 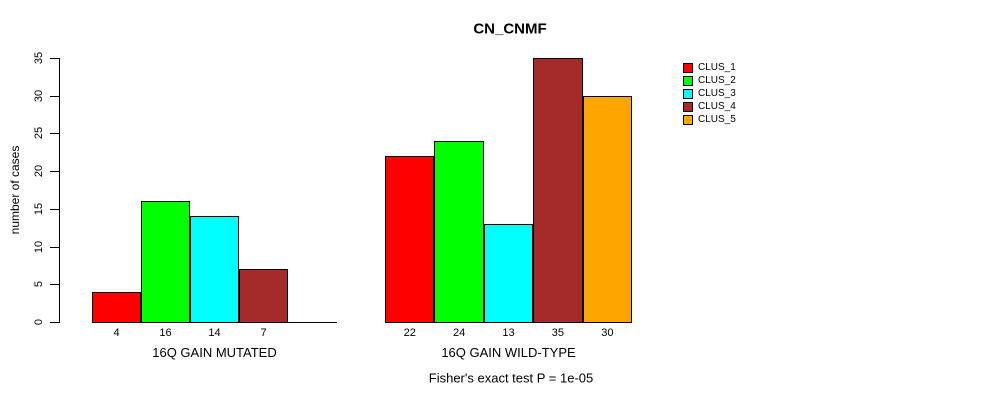 I want to click on legend-label: CLUS_4, so click(x=717, y=106).